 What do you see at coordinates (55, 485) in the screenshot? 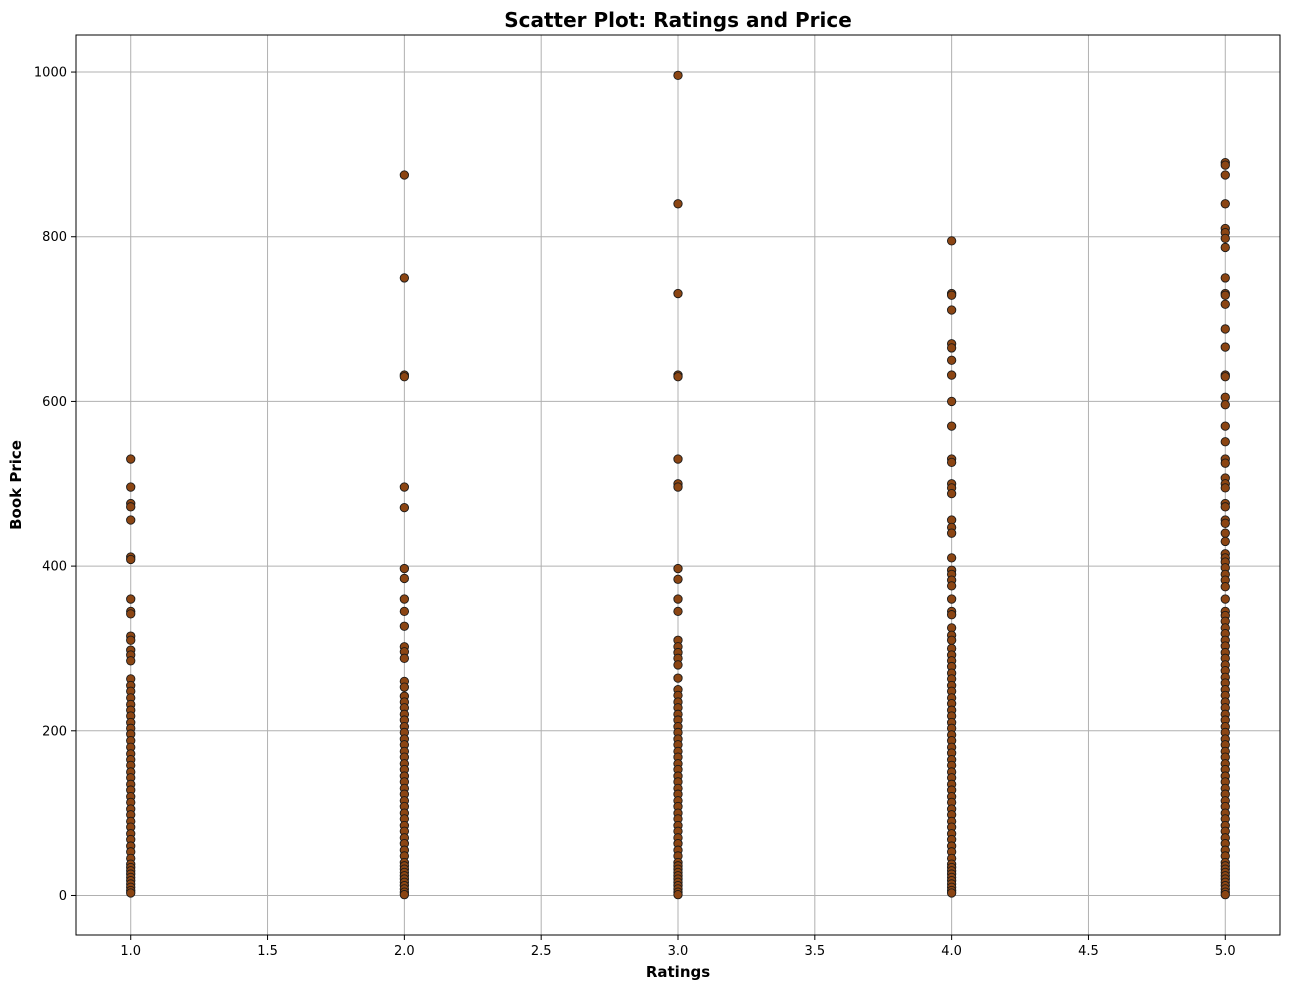
I see `y-axis-ticks: 0 200 400 600 800 1000` at bounding box center [55, 485].